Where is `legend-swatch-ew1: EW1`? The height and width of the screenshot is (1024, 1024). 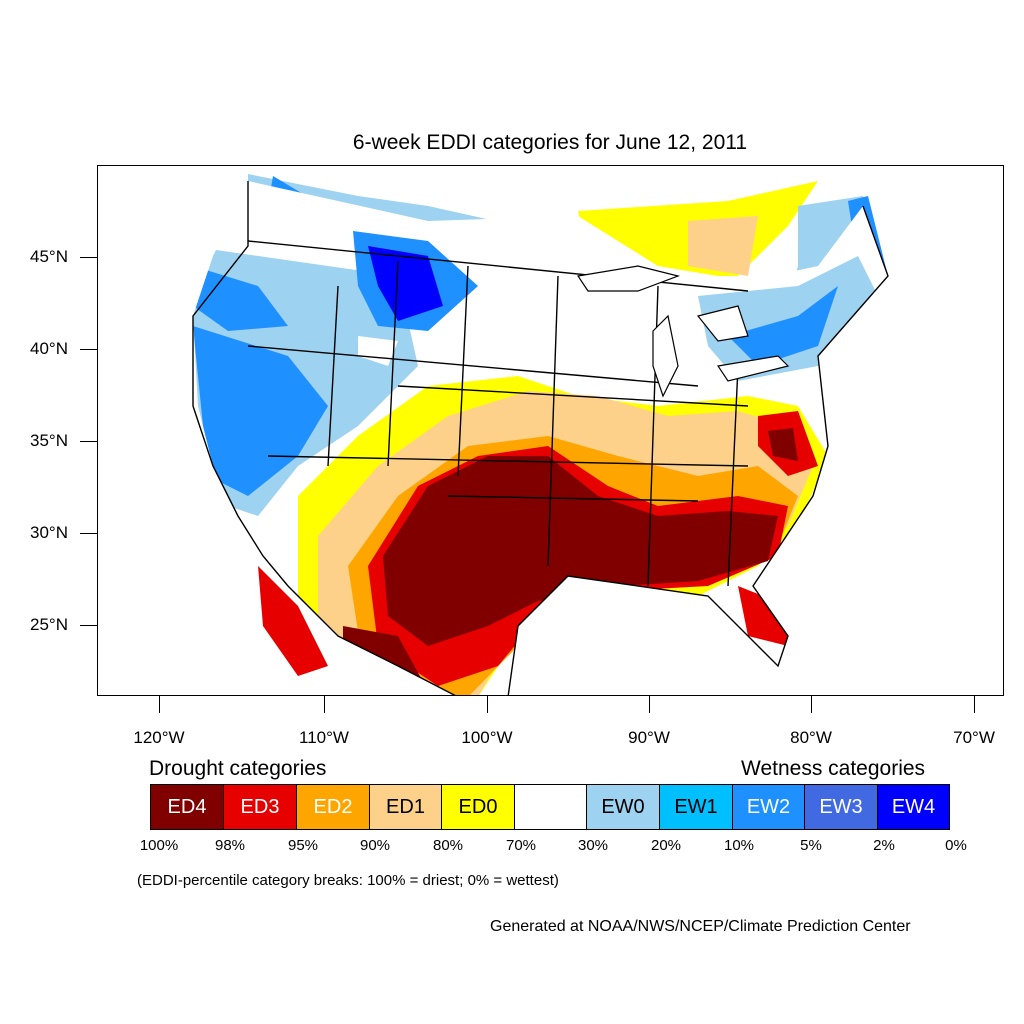
legend-swatch-ew1: EW1 is located at coordinates (696, 807).